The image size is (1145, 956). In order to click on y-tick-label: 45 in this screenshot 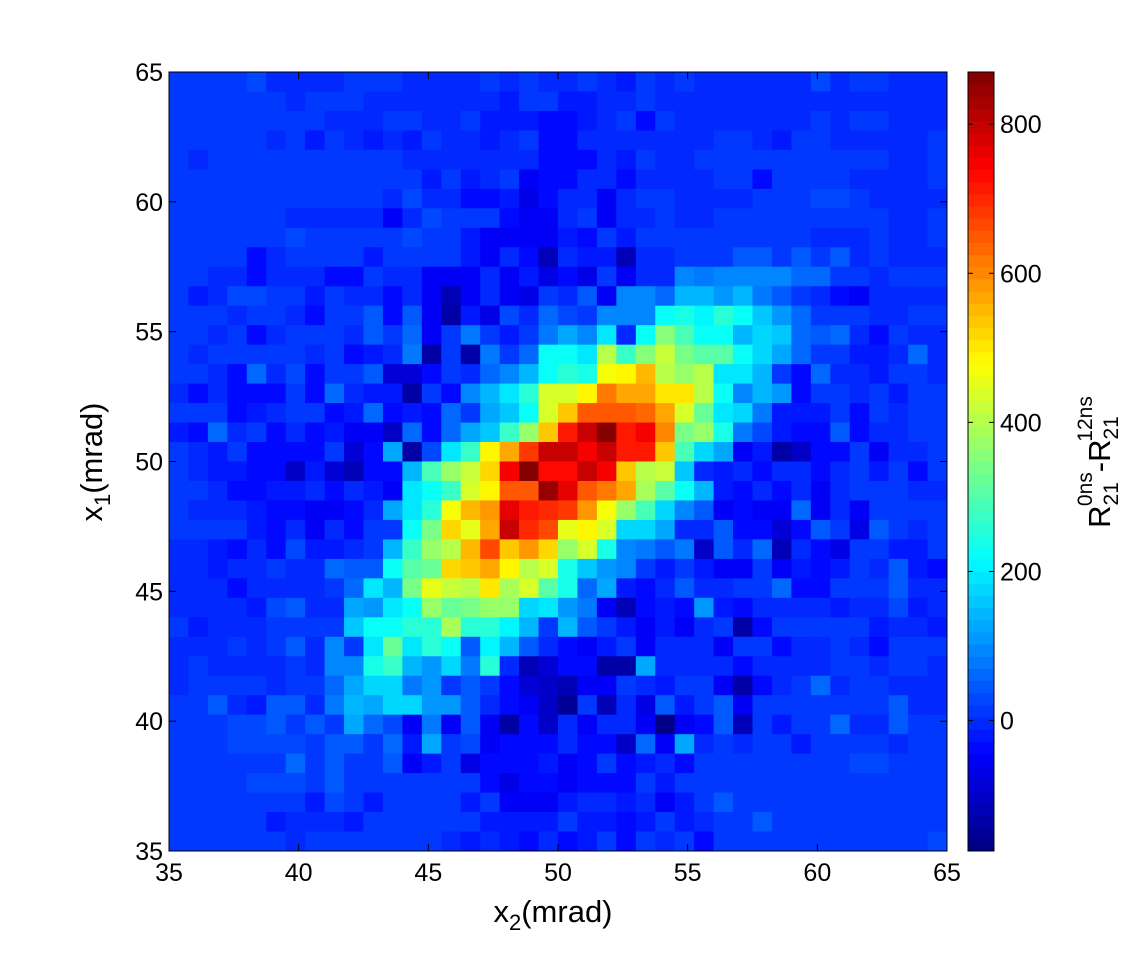, I will do `click(149, 592)`.